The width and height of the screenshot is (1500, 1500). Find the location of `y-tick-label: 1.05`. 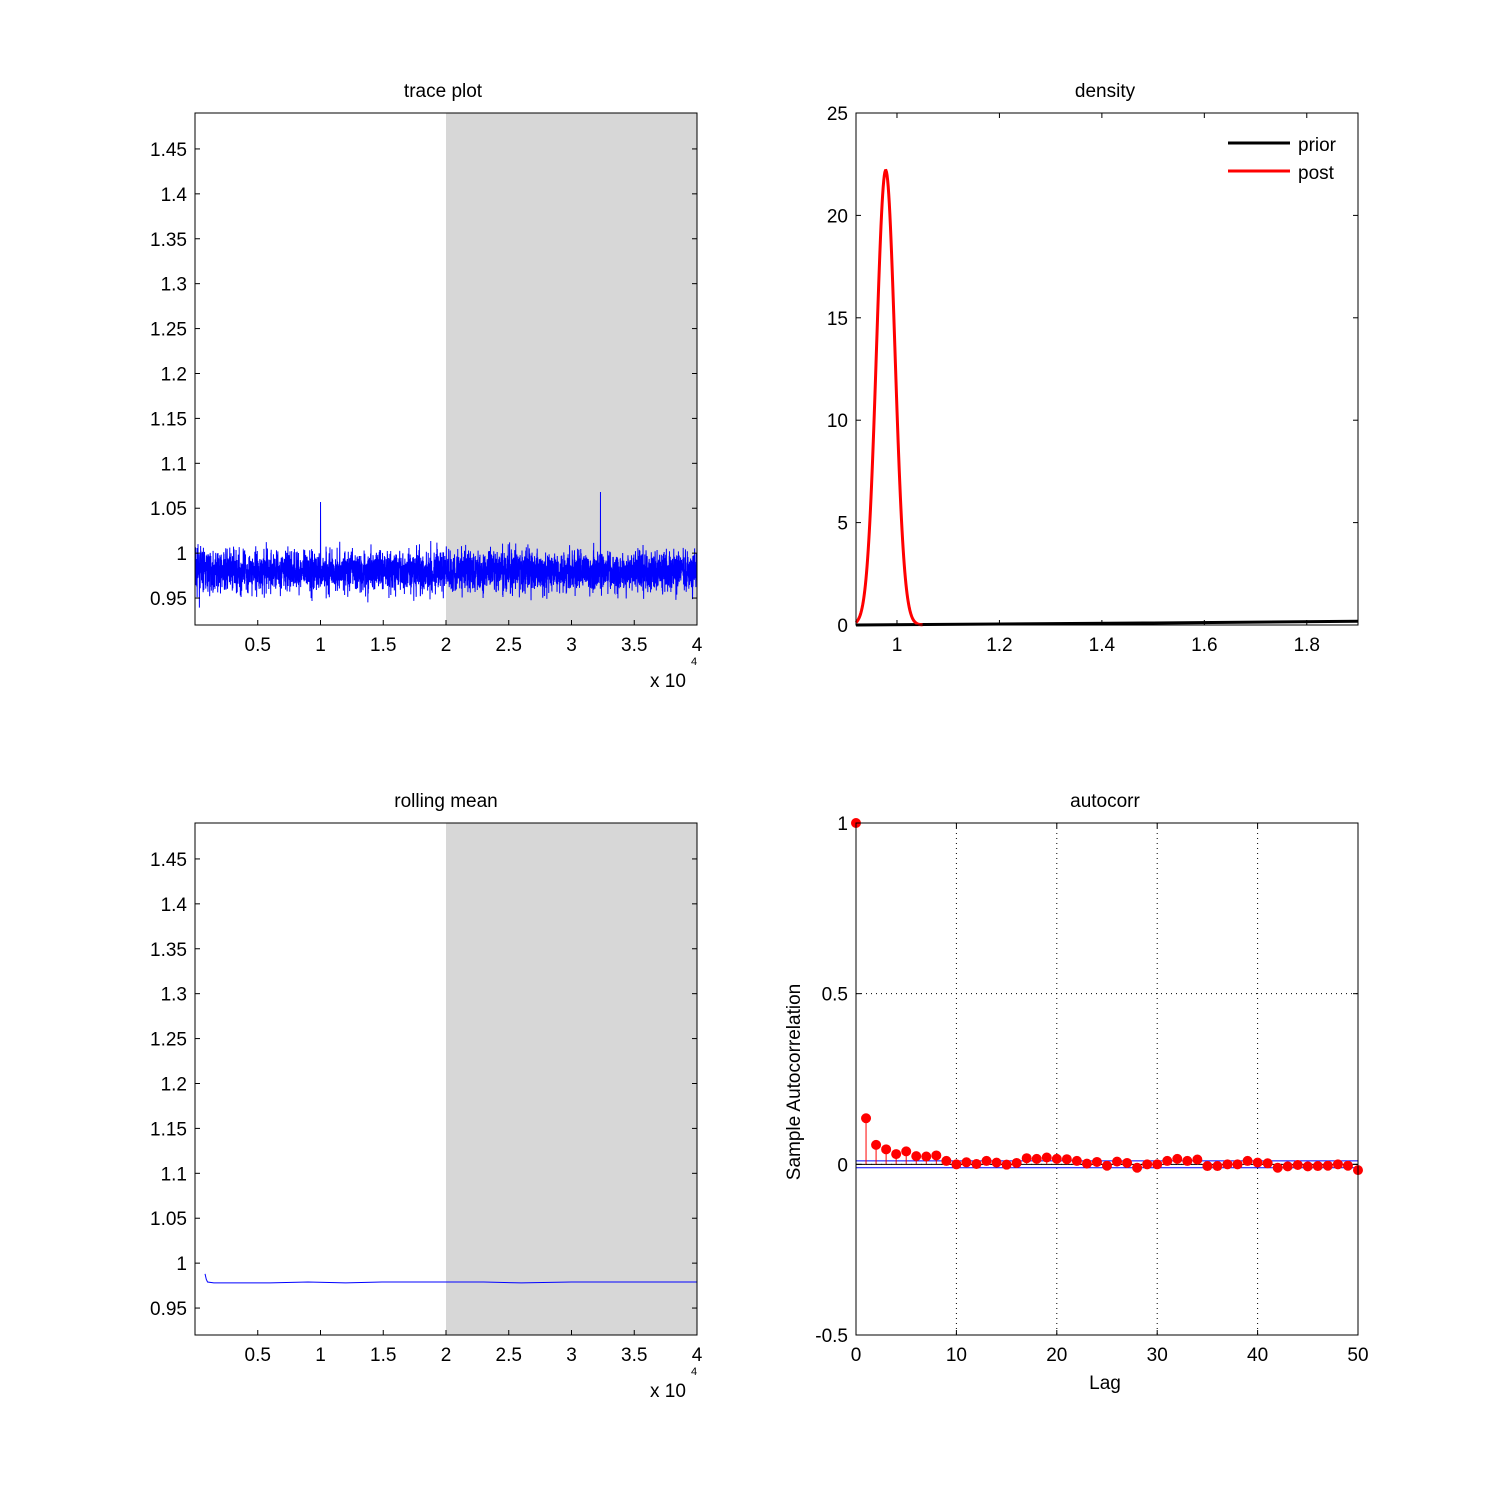

y-tick-label: 1.05 is located at coordinates (168, 509).